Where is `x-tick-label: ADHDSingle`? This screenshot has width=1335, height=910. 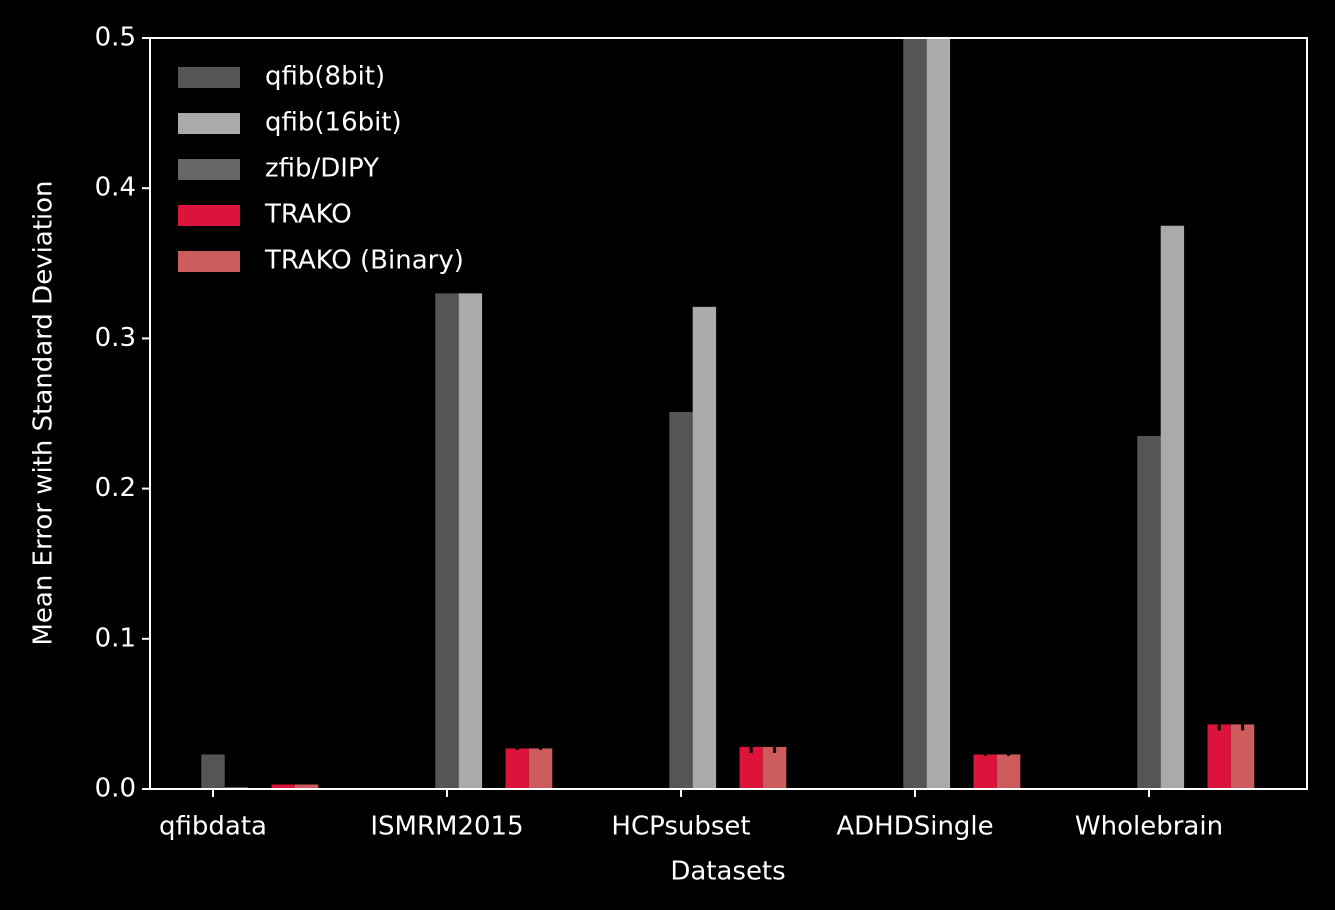 x-tick-label: ADHDSingle is located at coordinates (914, 827).